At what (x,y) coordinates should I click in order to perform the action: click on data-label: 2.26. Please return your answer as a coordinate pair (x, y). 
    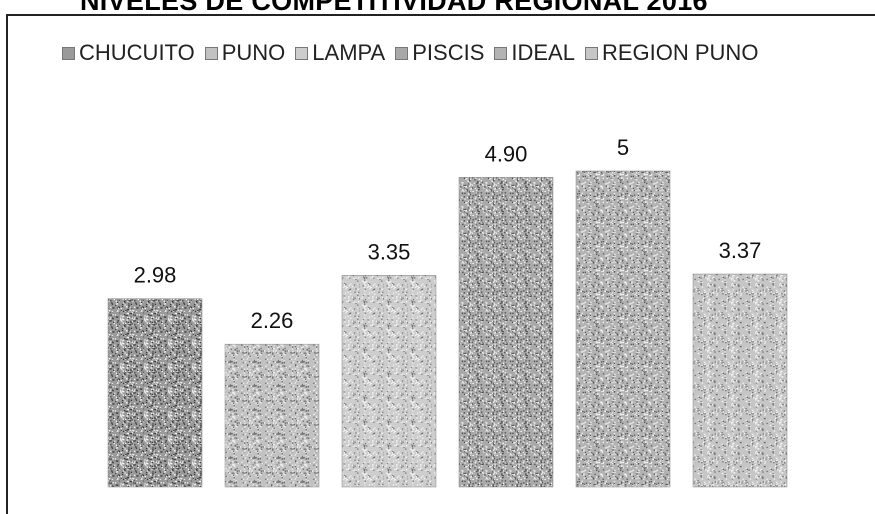
    Looking at the image, I should click on (272, 320).